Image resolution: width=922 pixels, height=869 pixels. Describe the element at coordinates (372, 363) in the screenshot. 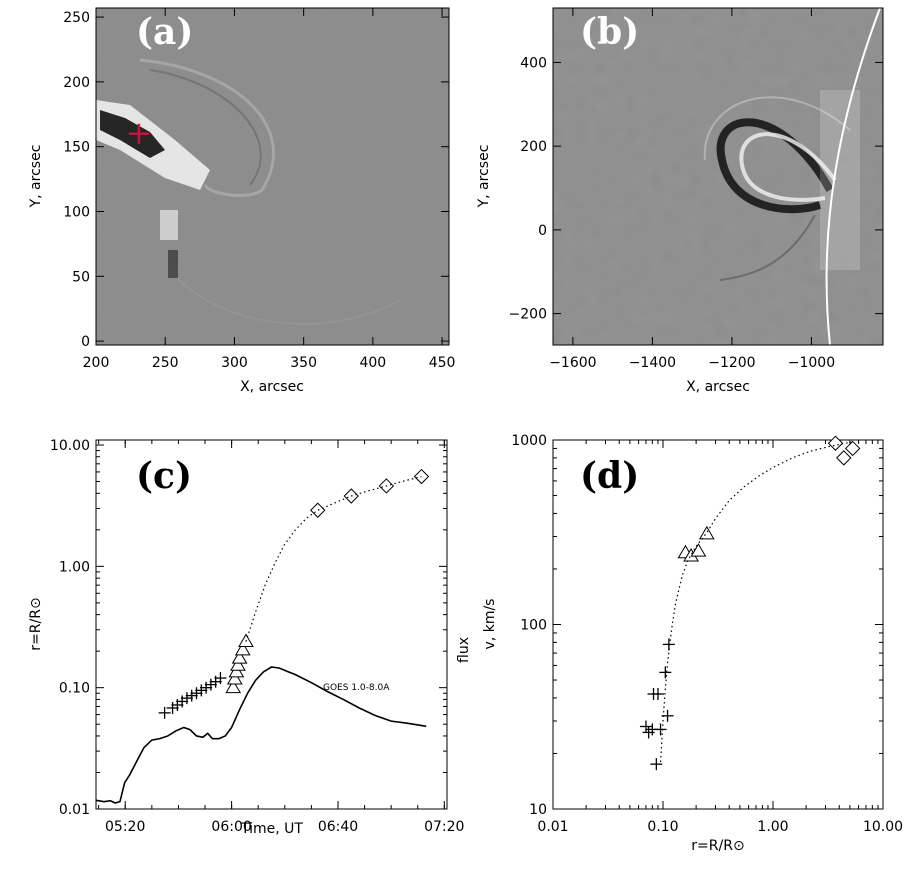

I see `panel-a-xtick-label: 400` at that location.